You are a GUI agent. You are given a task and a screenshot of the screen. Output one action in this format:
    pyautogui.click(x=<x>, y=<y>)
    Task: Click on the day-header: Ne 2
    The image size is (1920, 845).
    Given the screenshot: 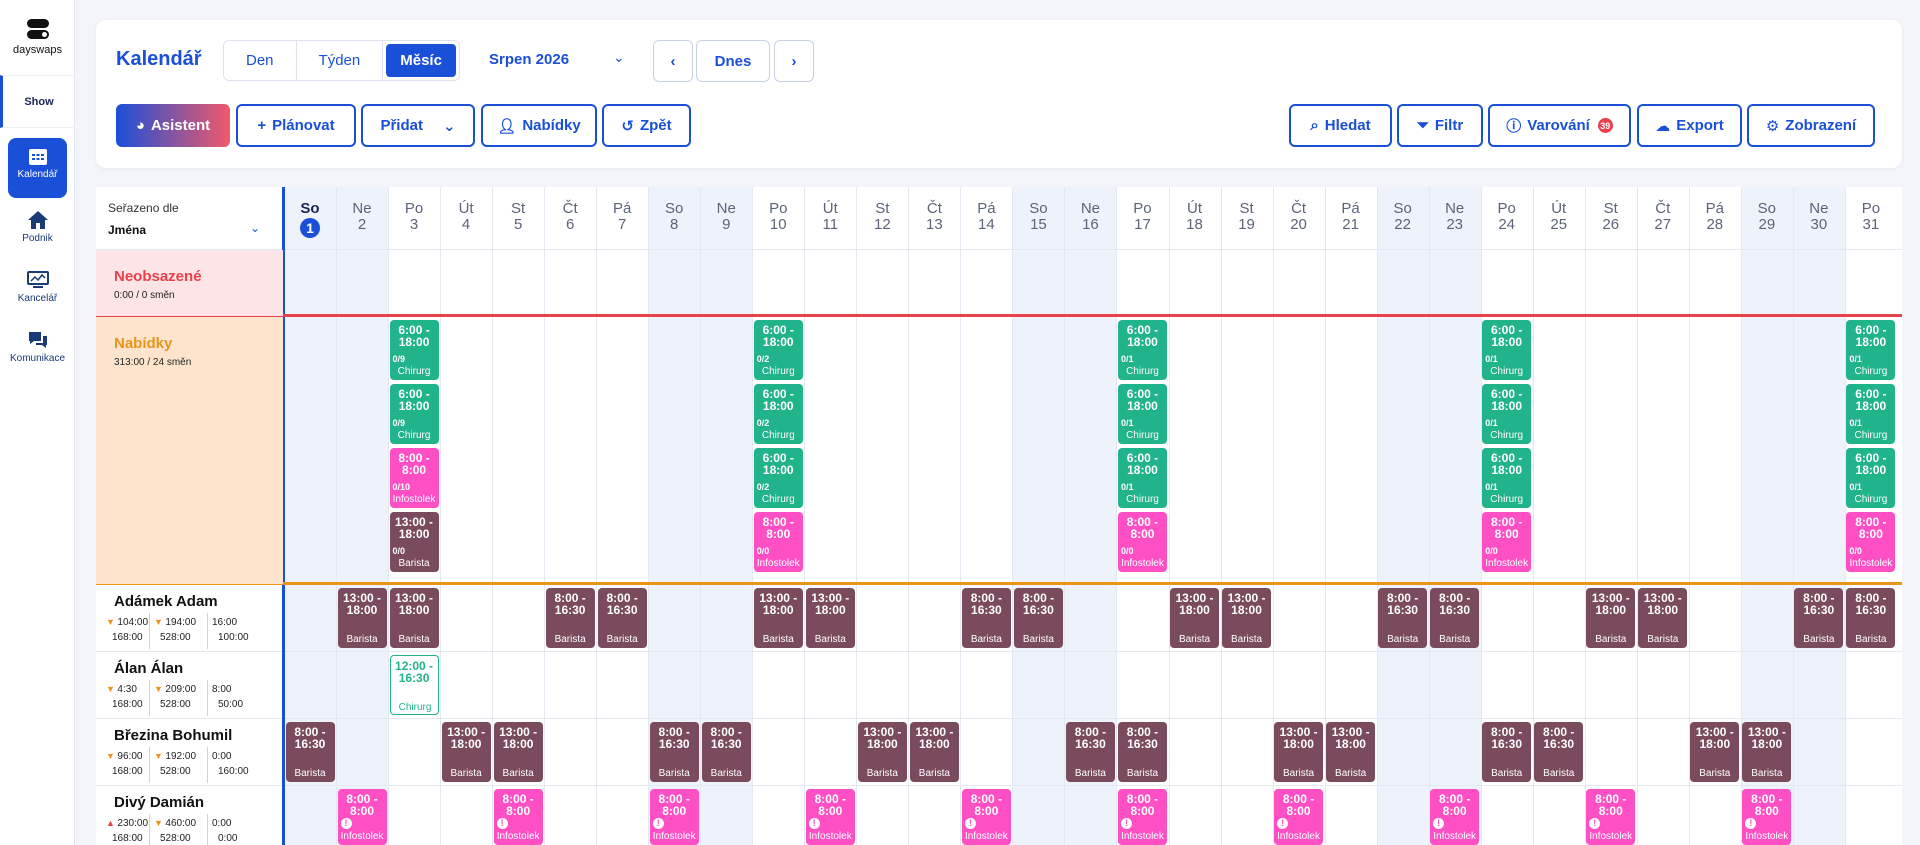 What is the action you would take?
    pyautogui.click(x=362, y=218)
    